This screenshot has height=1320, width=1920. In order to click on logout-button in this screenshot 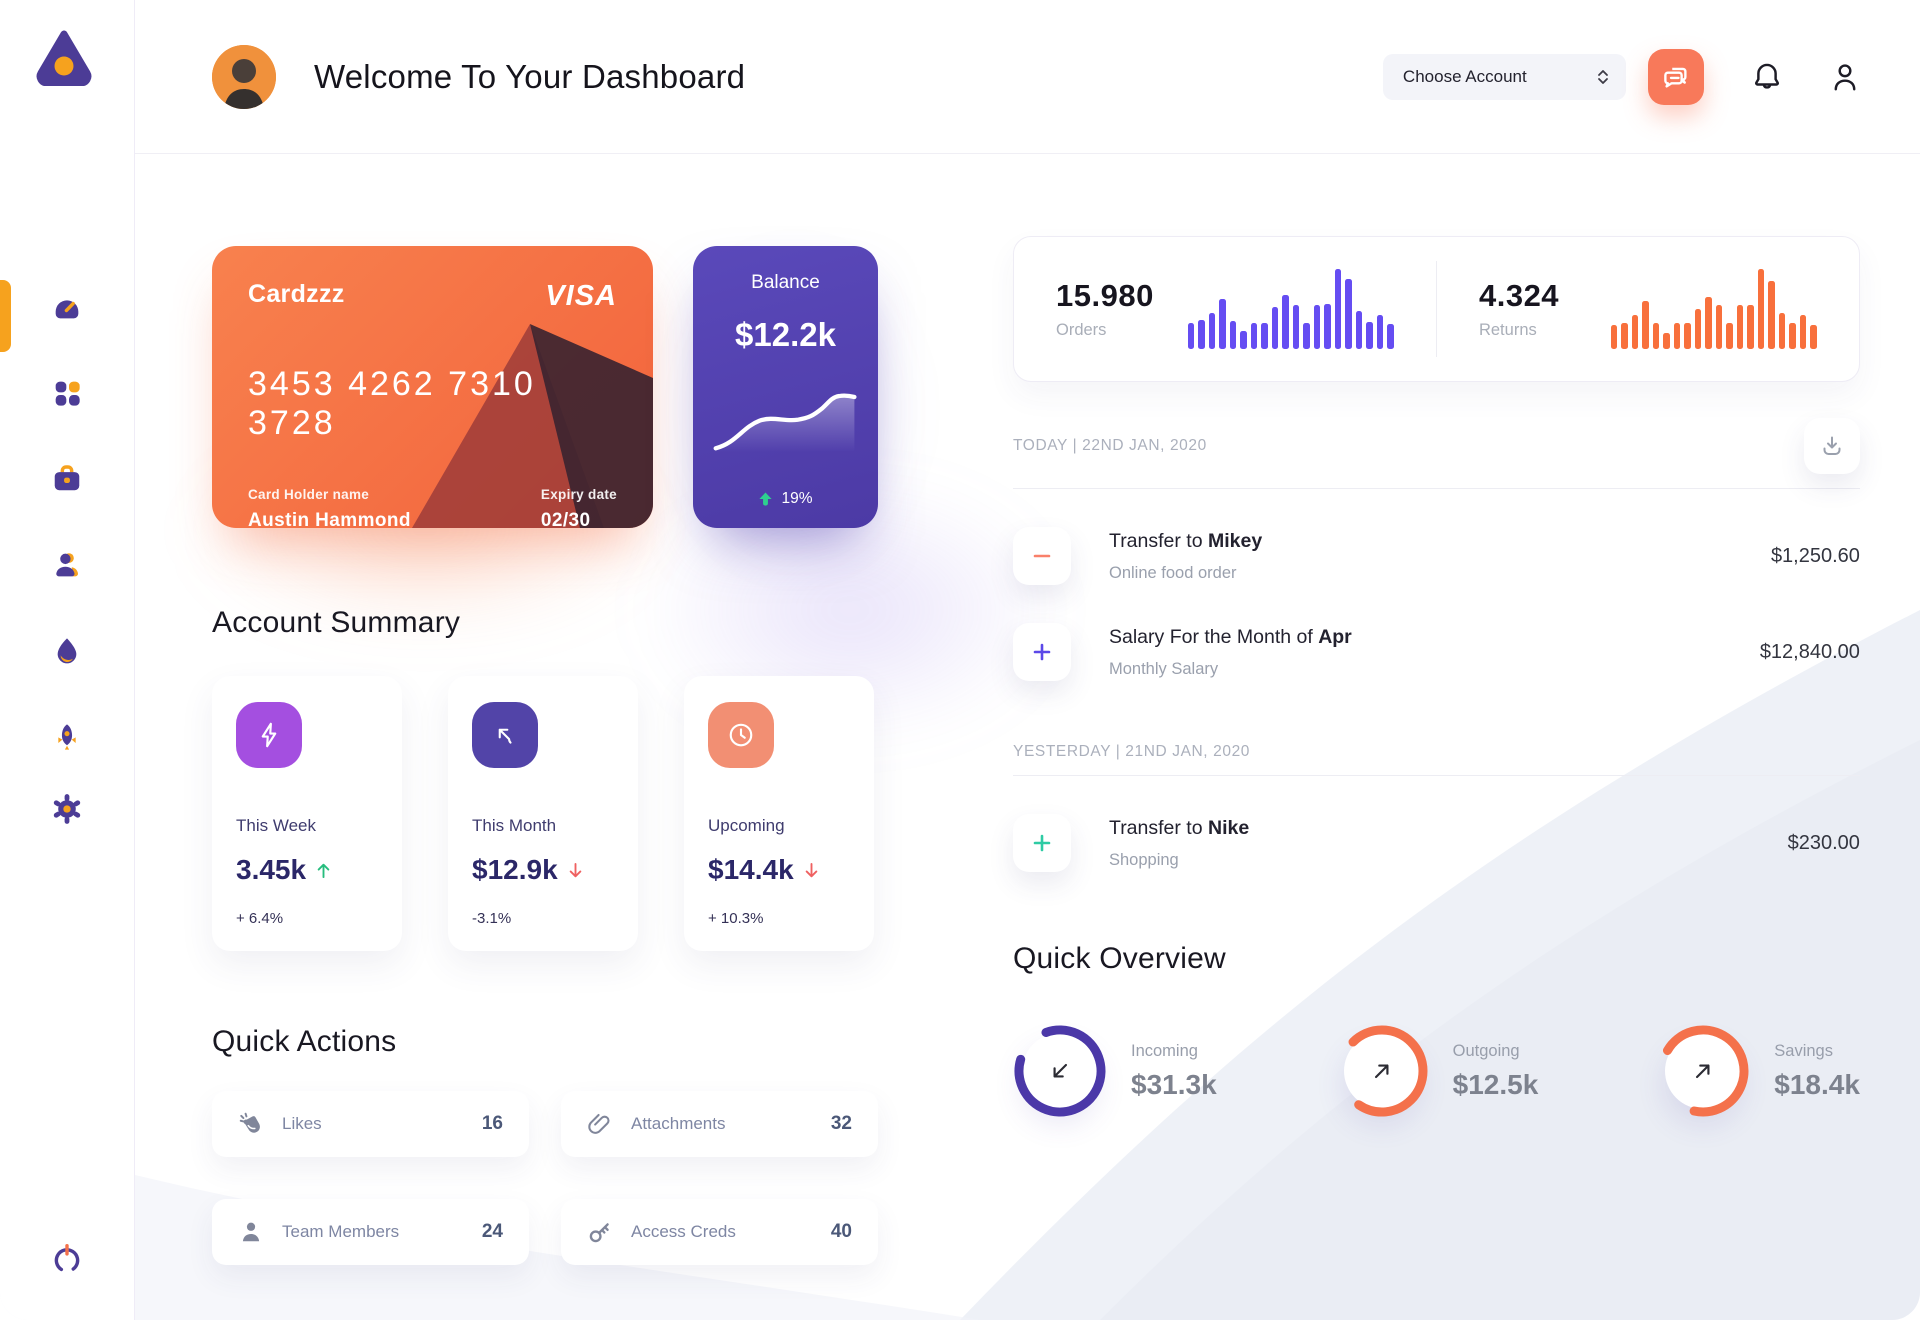, I will do `click(67, 1259)`.